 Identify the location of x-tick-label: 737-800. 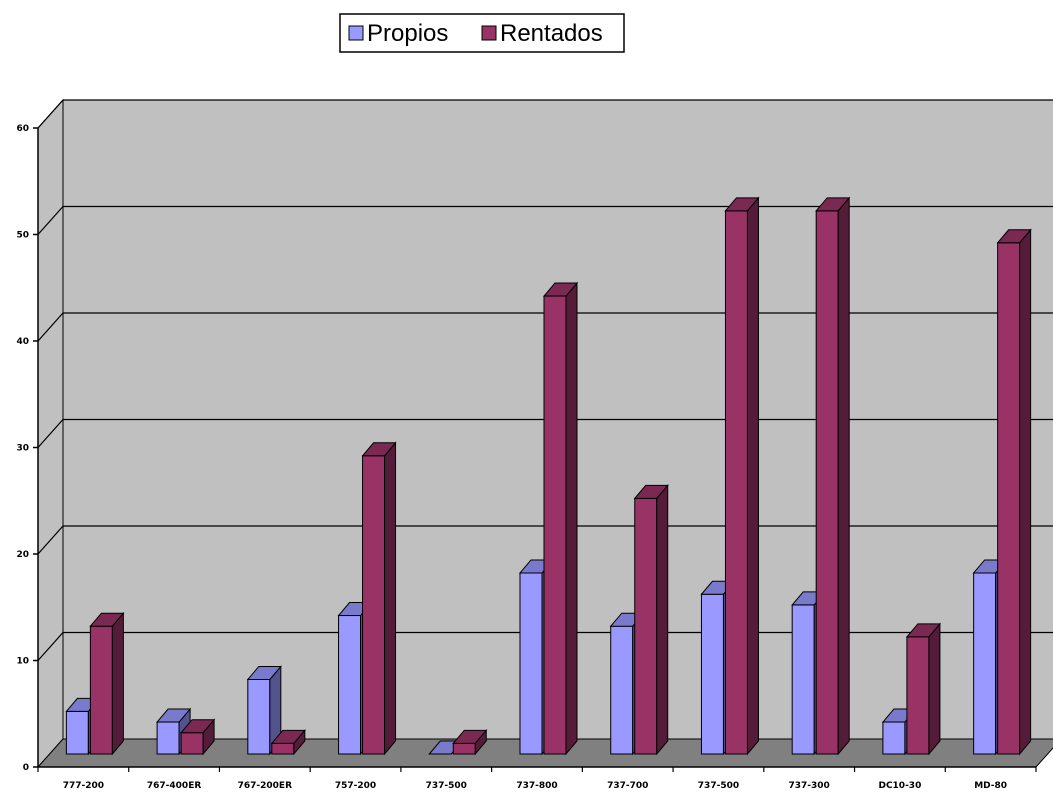
(536, 786).